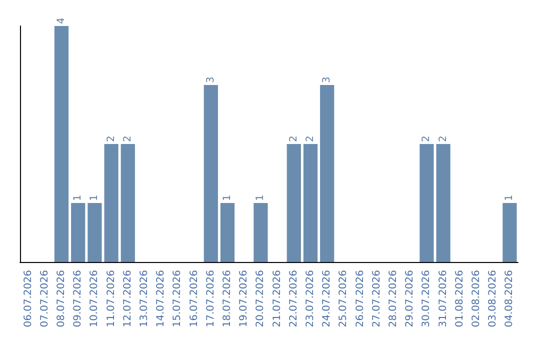  What do you see at coordinates (260, 299) in the screenshot?
I see `x-tick-label: 20.07.2026` at bounding box center [260, 299].